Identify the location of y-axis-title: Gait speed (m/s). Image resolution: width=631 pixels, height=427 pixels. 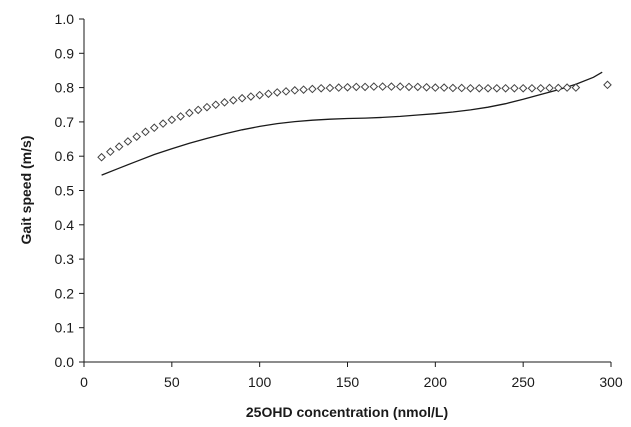
(26, 190).